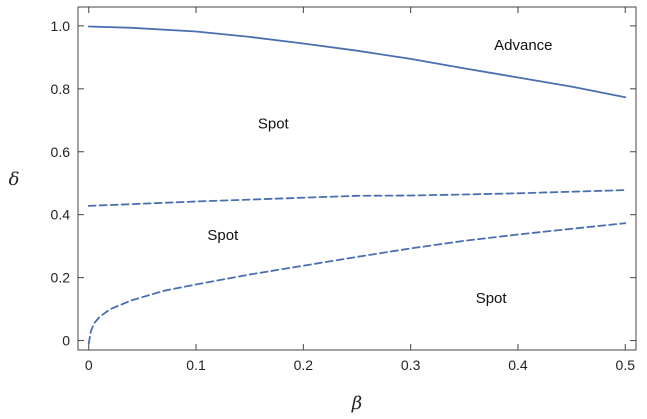 Image resolution: width=647 pixels, height=419 pixels. I want to click on y-tick-label: 0.6, so click(61, 152).